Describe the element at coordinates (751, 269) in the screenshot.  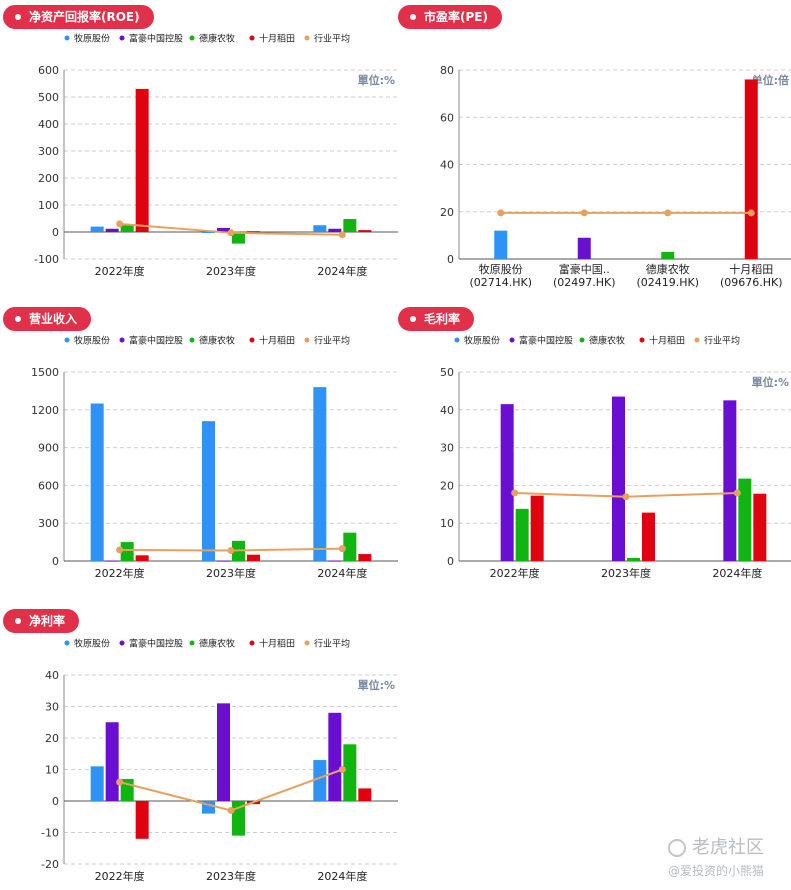
I see `x-tick-label: 十月稻田` at that location.